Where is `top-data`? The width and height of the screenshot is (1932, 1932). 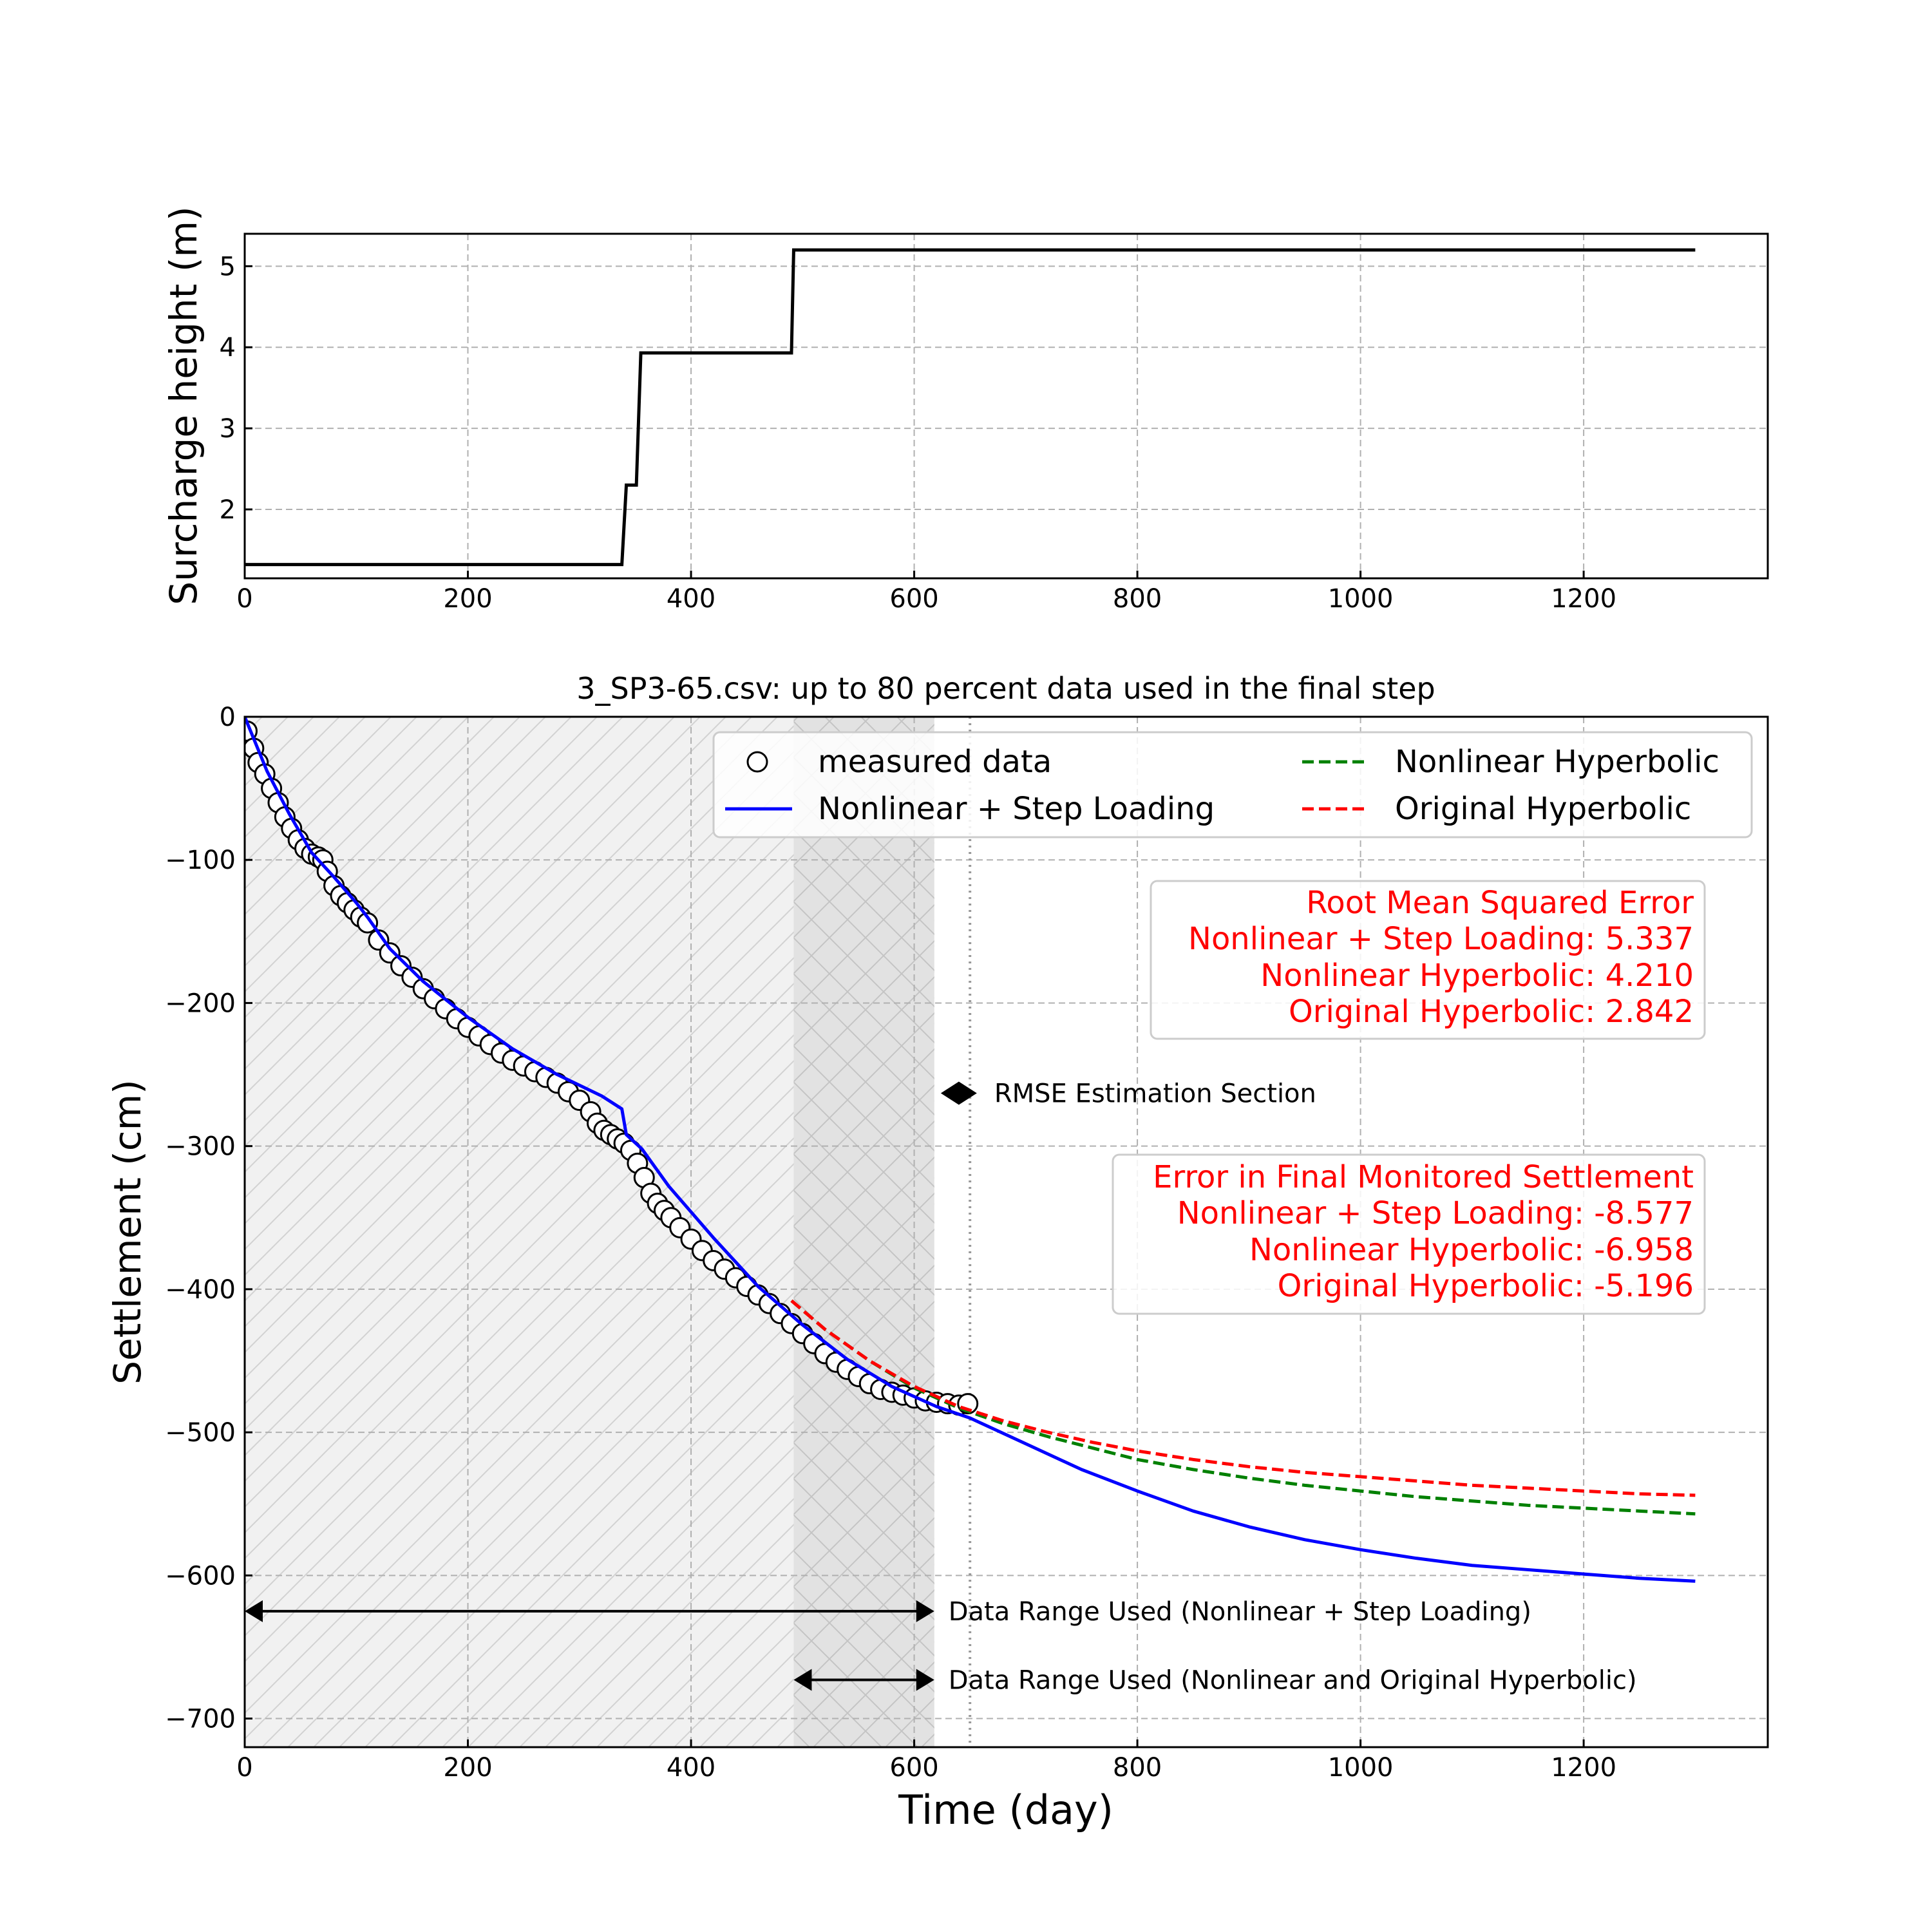
top-data is located at coordinates (971, 407).